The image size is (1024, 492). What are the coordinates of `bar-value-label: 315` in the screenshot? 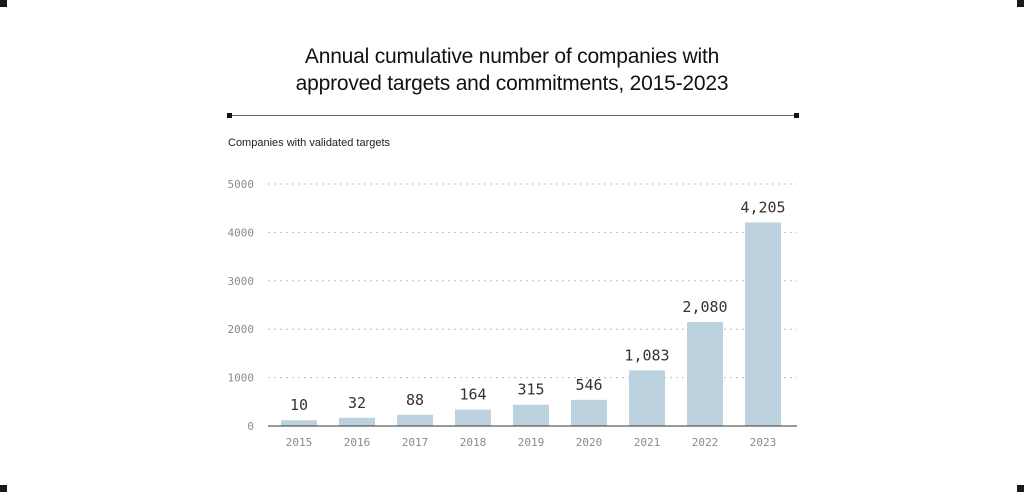 It's located at (530, 390).